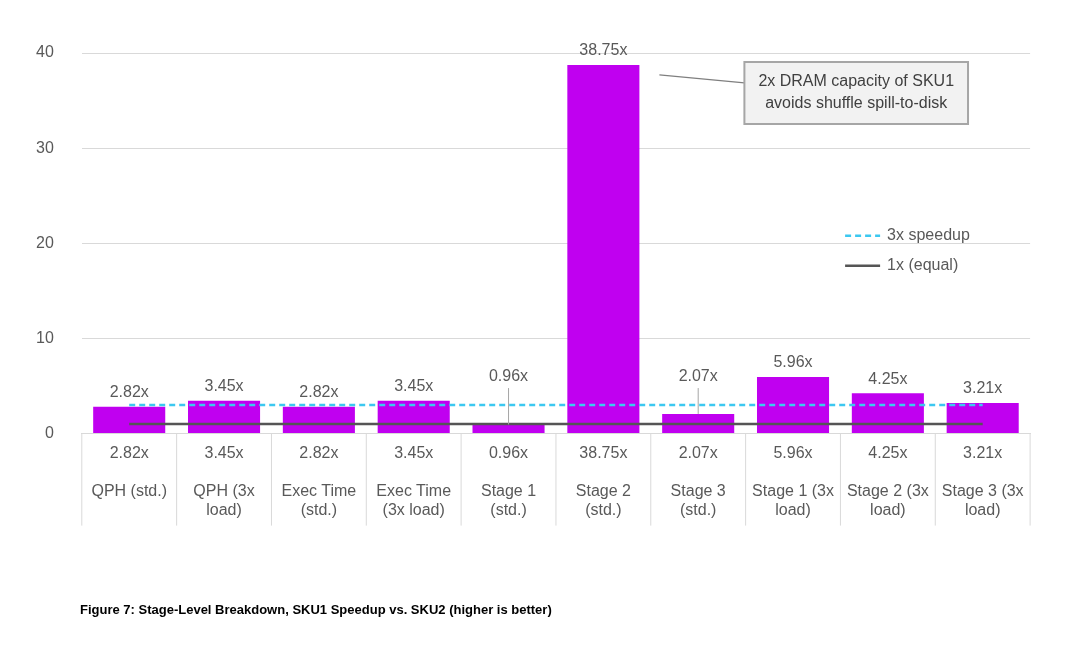 This screenshot has width=1080, height=650. What do you see at coordinates (603, 453) in the screenshot?
I see `data-label: 38.75x` at bounding box center [603, 453].